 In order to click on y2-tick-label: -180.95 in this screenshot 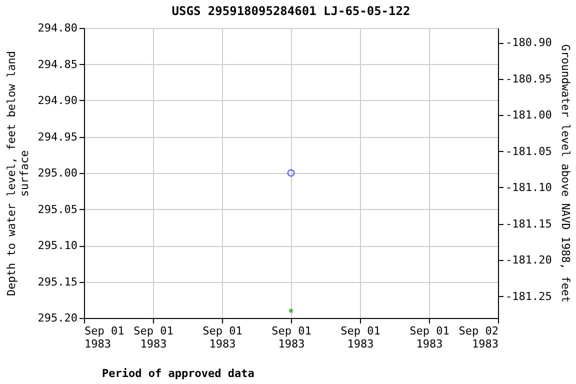, I will do `click(529, 79)`.